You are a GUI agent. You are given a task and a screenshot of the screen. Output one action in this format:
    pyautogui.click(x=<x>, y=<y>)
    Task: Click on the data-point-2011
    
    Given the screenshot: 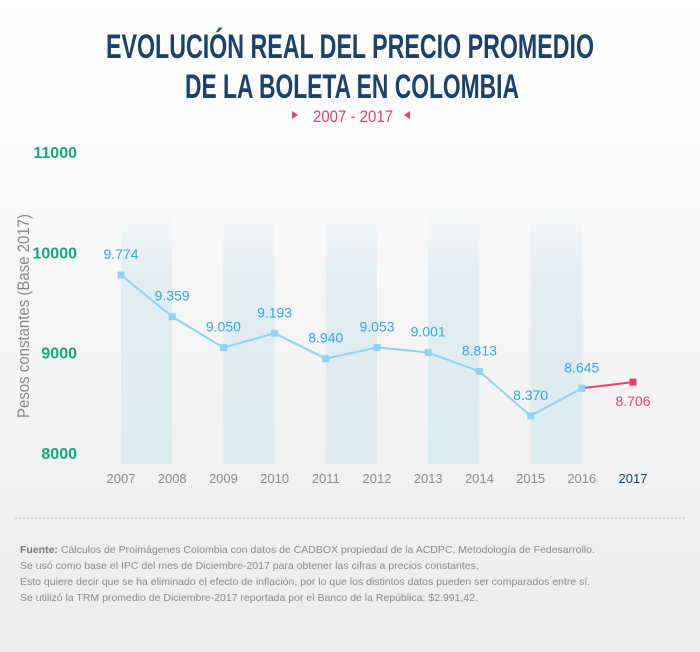 What is the action you would take?
    pyautogui.click(x=326, y=359)
    